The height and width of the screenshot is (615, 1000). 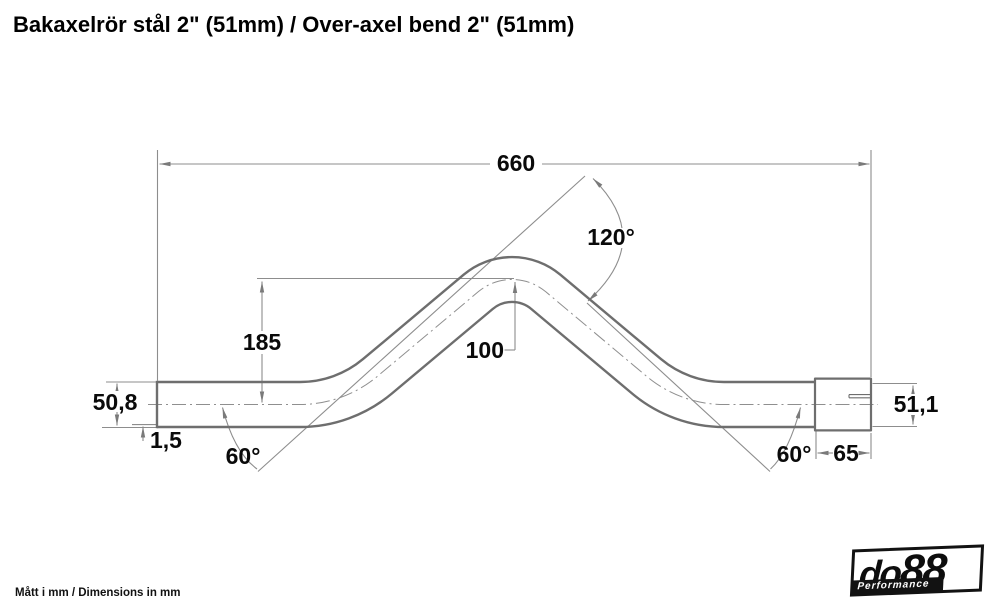 I want to click on dim-sleeve-length-label: 65, so click(x=846, y=453).